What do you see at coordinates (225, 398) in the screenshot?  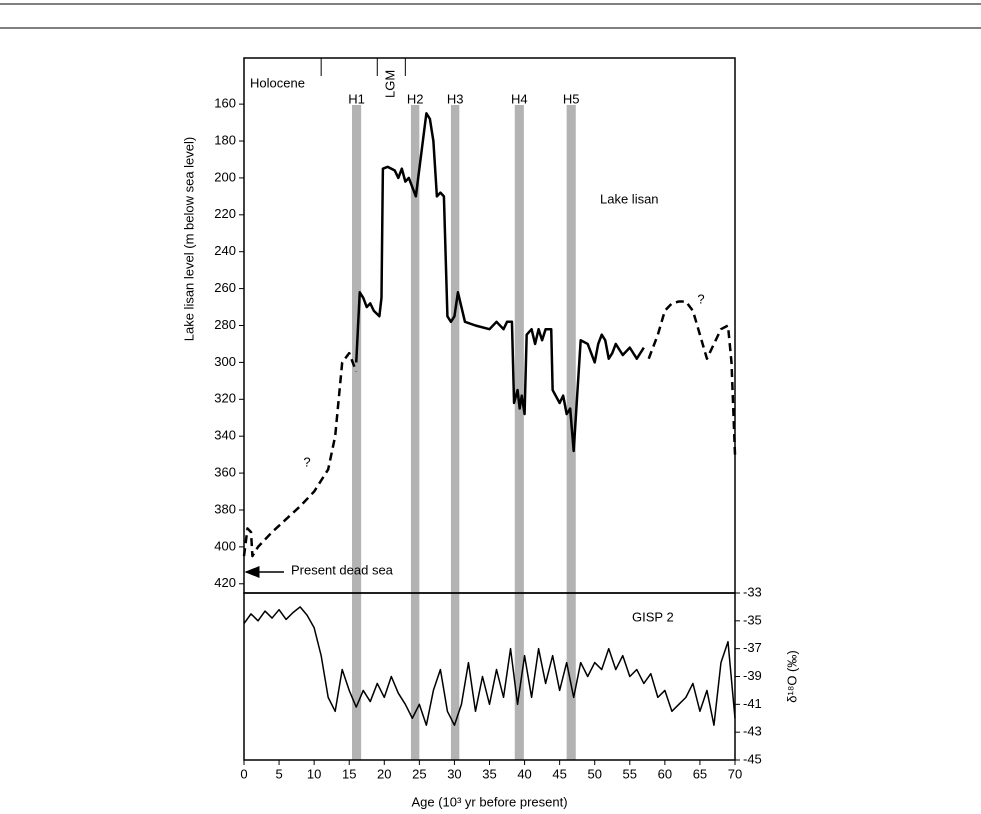 I see `y-tick-label: 320` at bounding box center [225, 398].